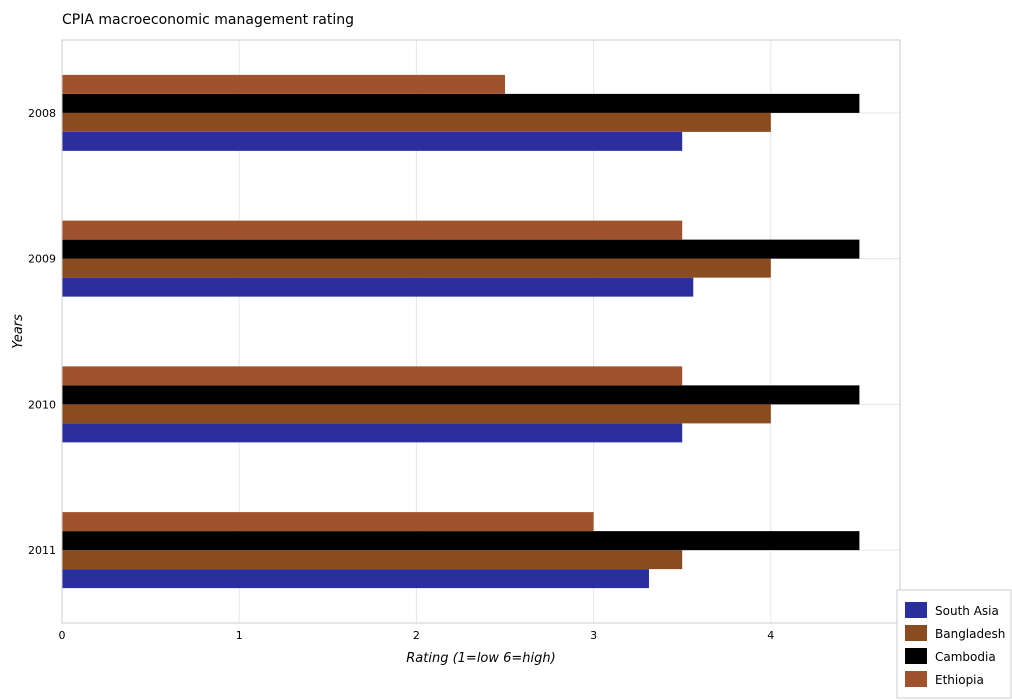 Image resolution: width=1012 pixels, height=700 pixels. I want to click on legend-label: Bangladesh, so click(970, 634).